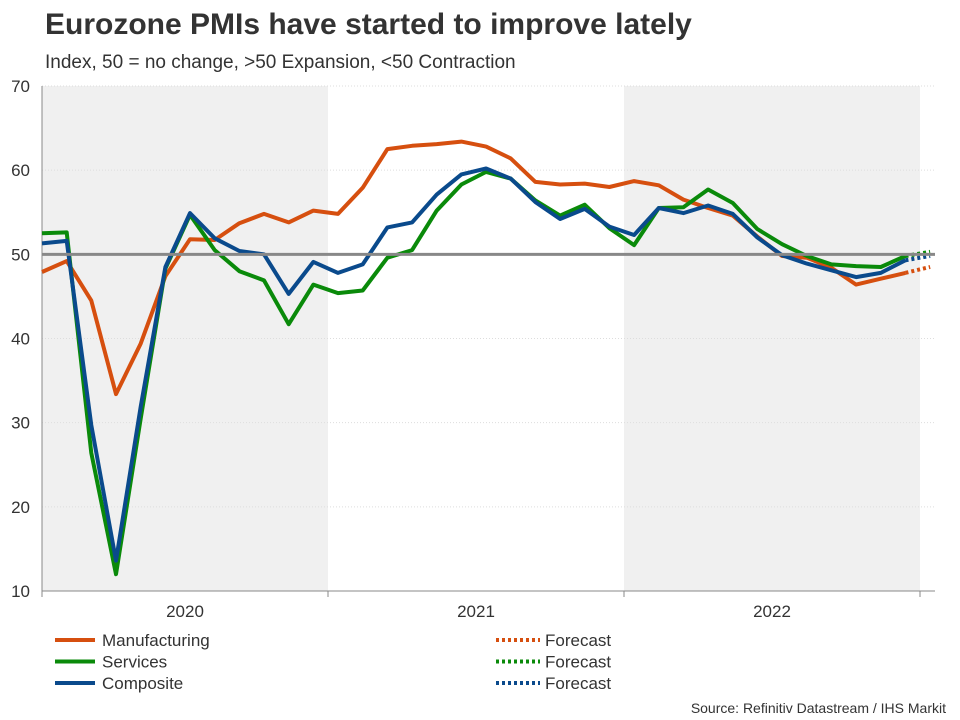  I want to click on y-tick-label: 10, so click(20, 591).